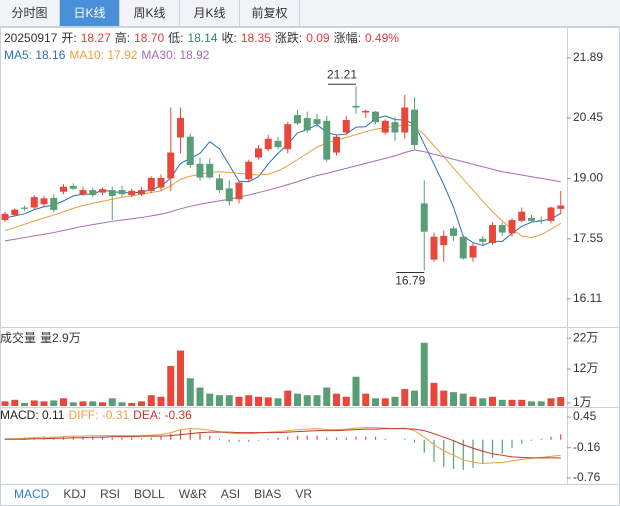  Describe the element at coordinates (587, 298) in the screenshot. I see `y-tick-label: 16.11` at that location.